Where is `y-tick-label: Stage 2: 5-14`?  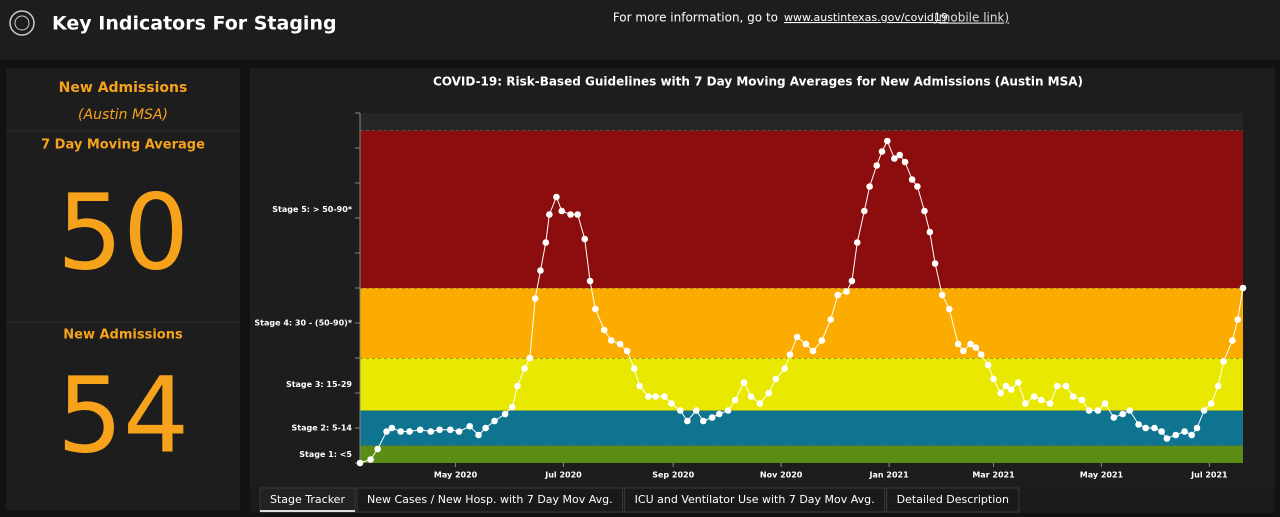
y-tick-label: Stage 2: 5-14 is located at coordinates (322, 428).